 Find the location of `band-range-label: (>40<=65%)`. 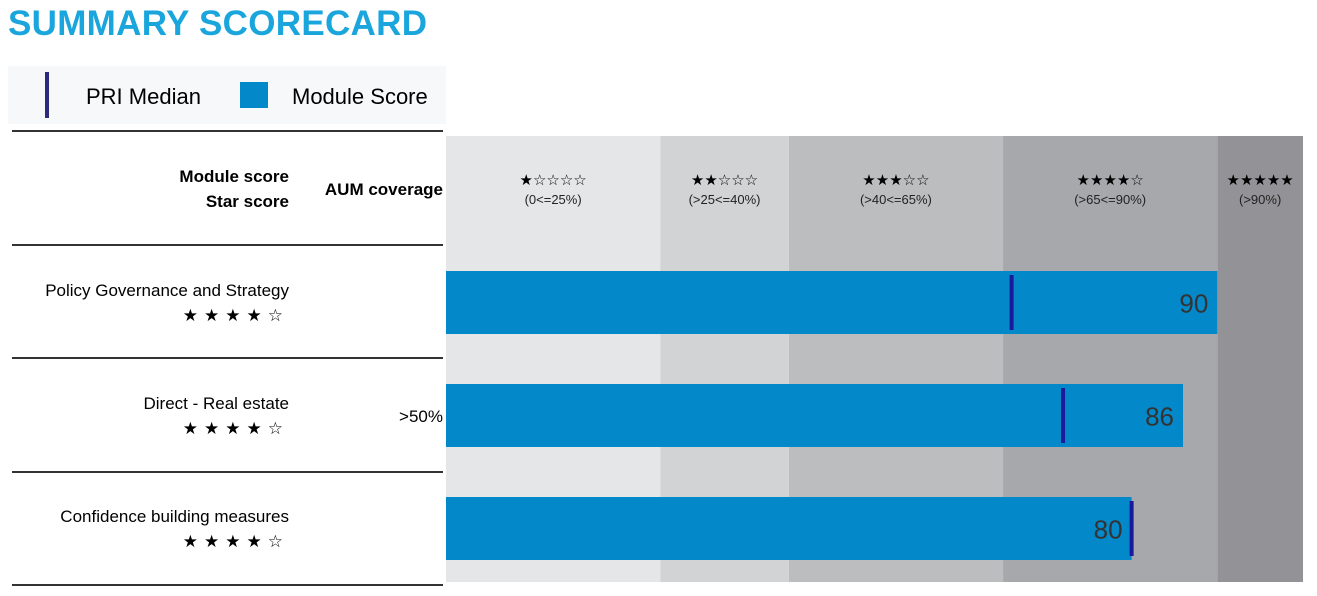

band-range-label: (>40<=65%) is located at coordinates (896, 199).